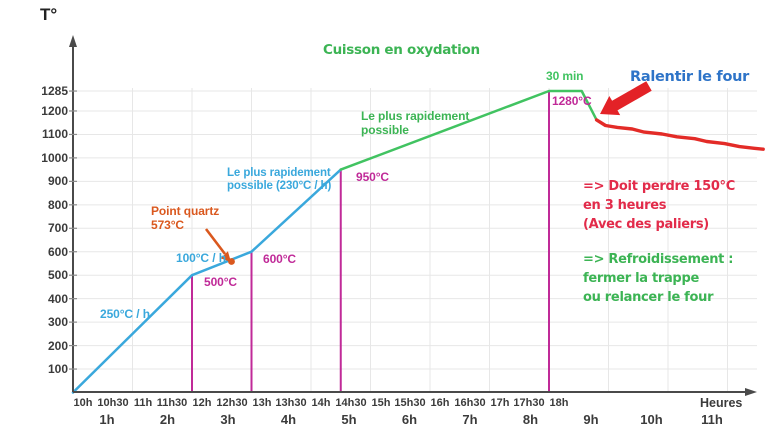 The height and width of the screenshot is (439, 768). I want to click on temp-1280-label: 1280°C, so click(572, 101).